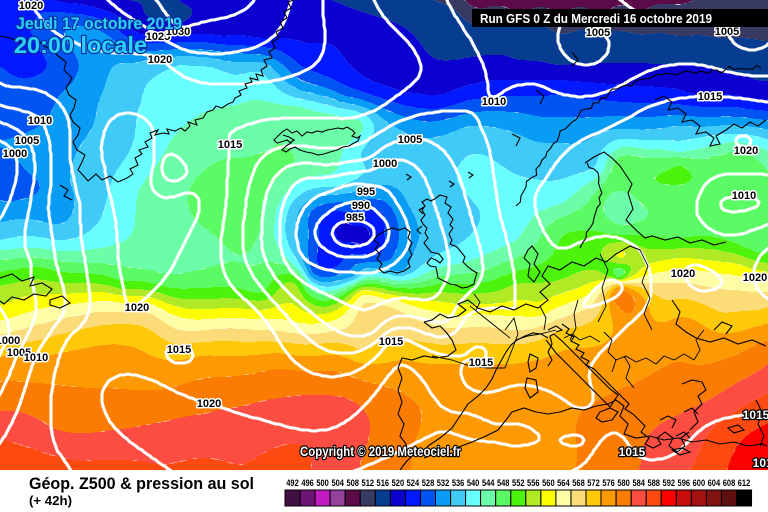  I want to click on svg-text: 576, so click(608, 483).